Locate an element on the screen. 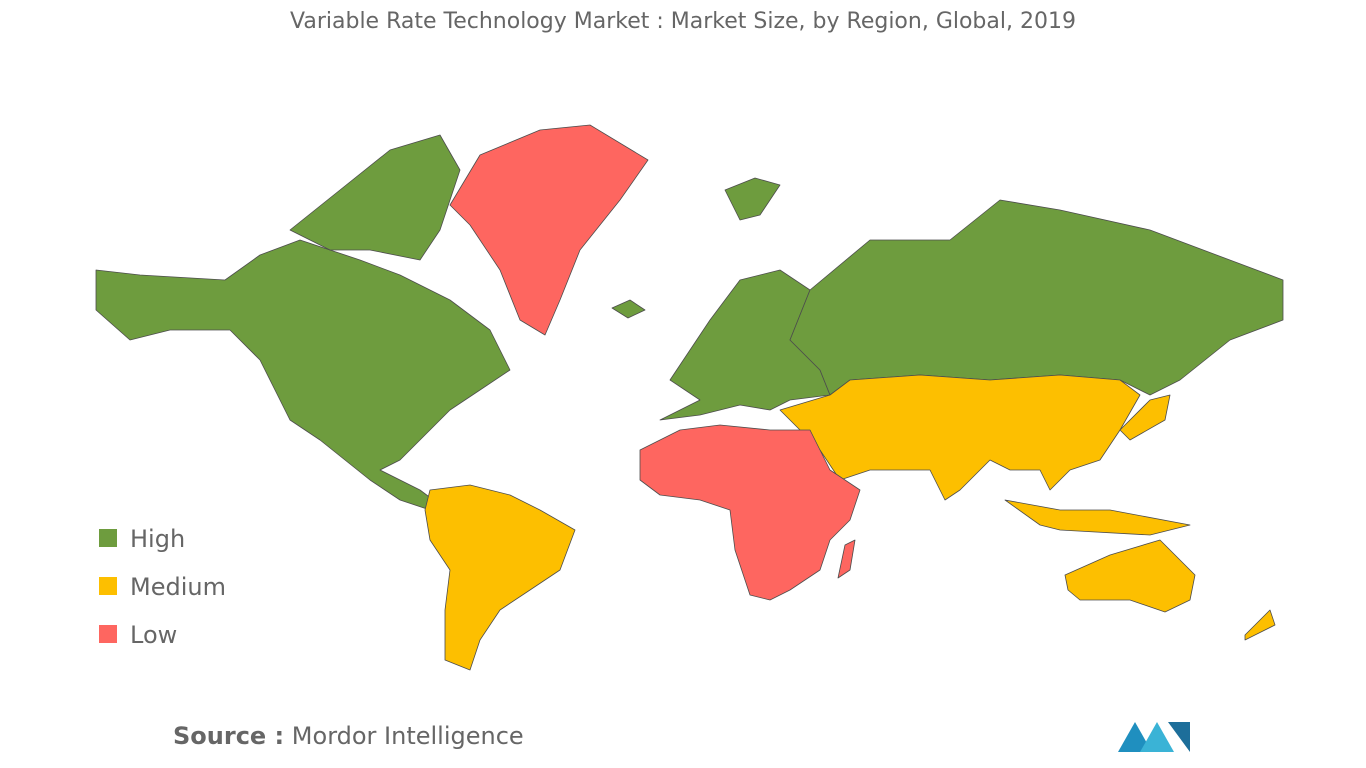  new-zealand is located at coordinates (1260, 625).